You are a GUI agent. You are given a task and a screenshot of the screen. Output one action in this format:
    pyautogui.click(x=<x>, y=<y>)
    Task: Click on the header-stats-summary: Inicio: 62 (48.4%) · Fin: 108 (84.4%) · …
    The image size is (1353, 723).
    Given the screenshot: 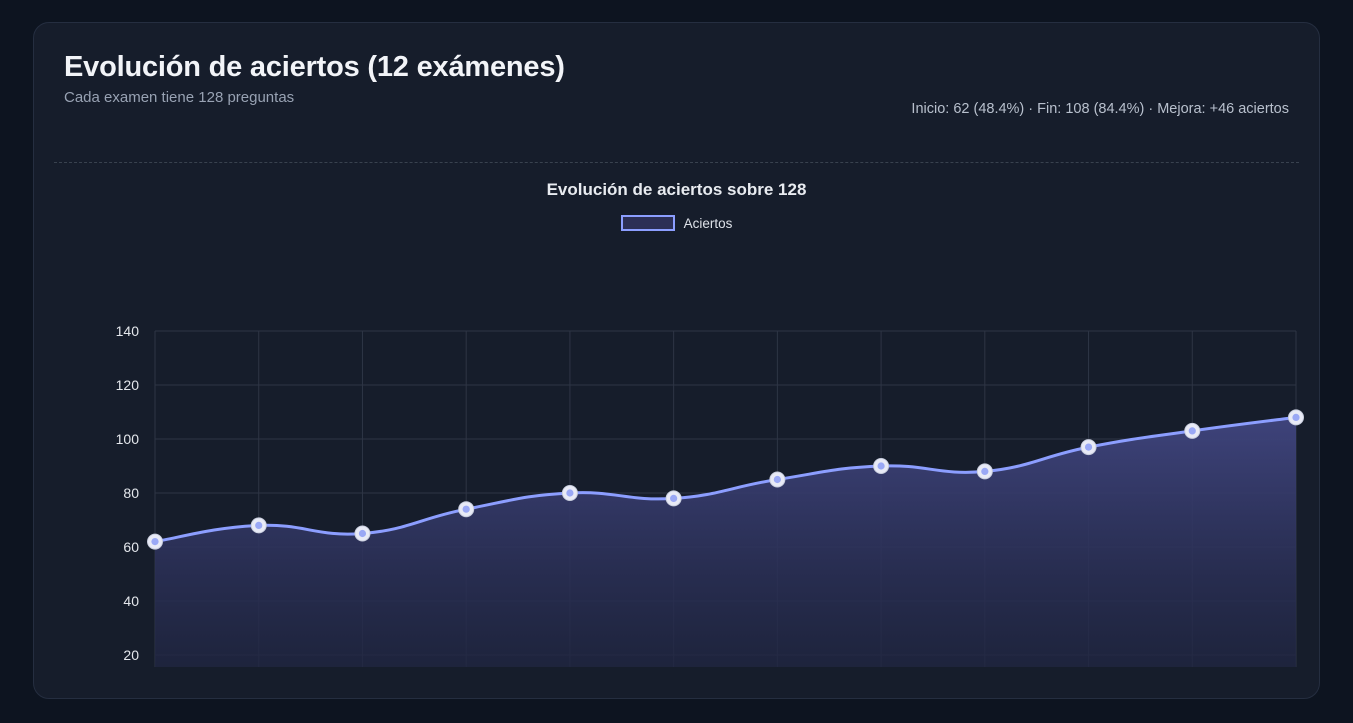 What is the action you would take?
    pyautogui.click(x=1100, y=109)
    